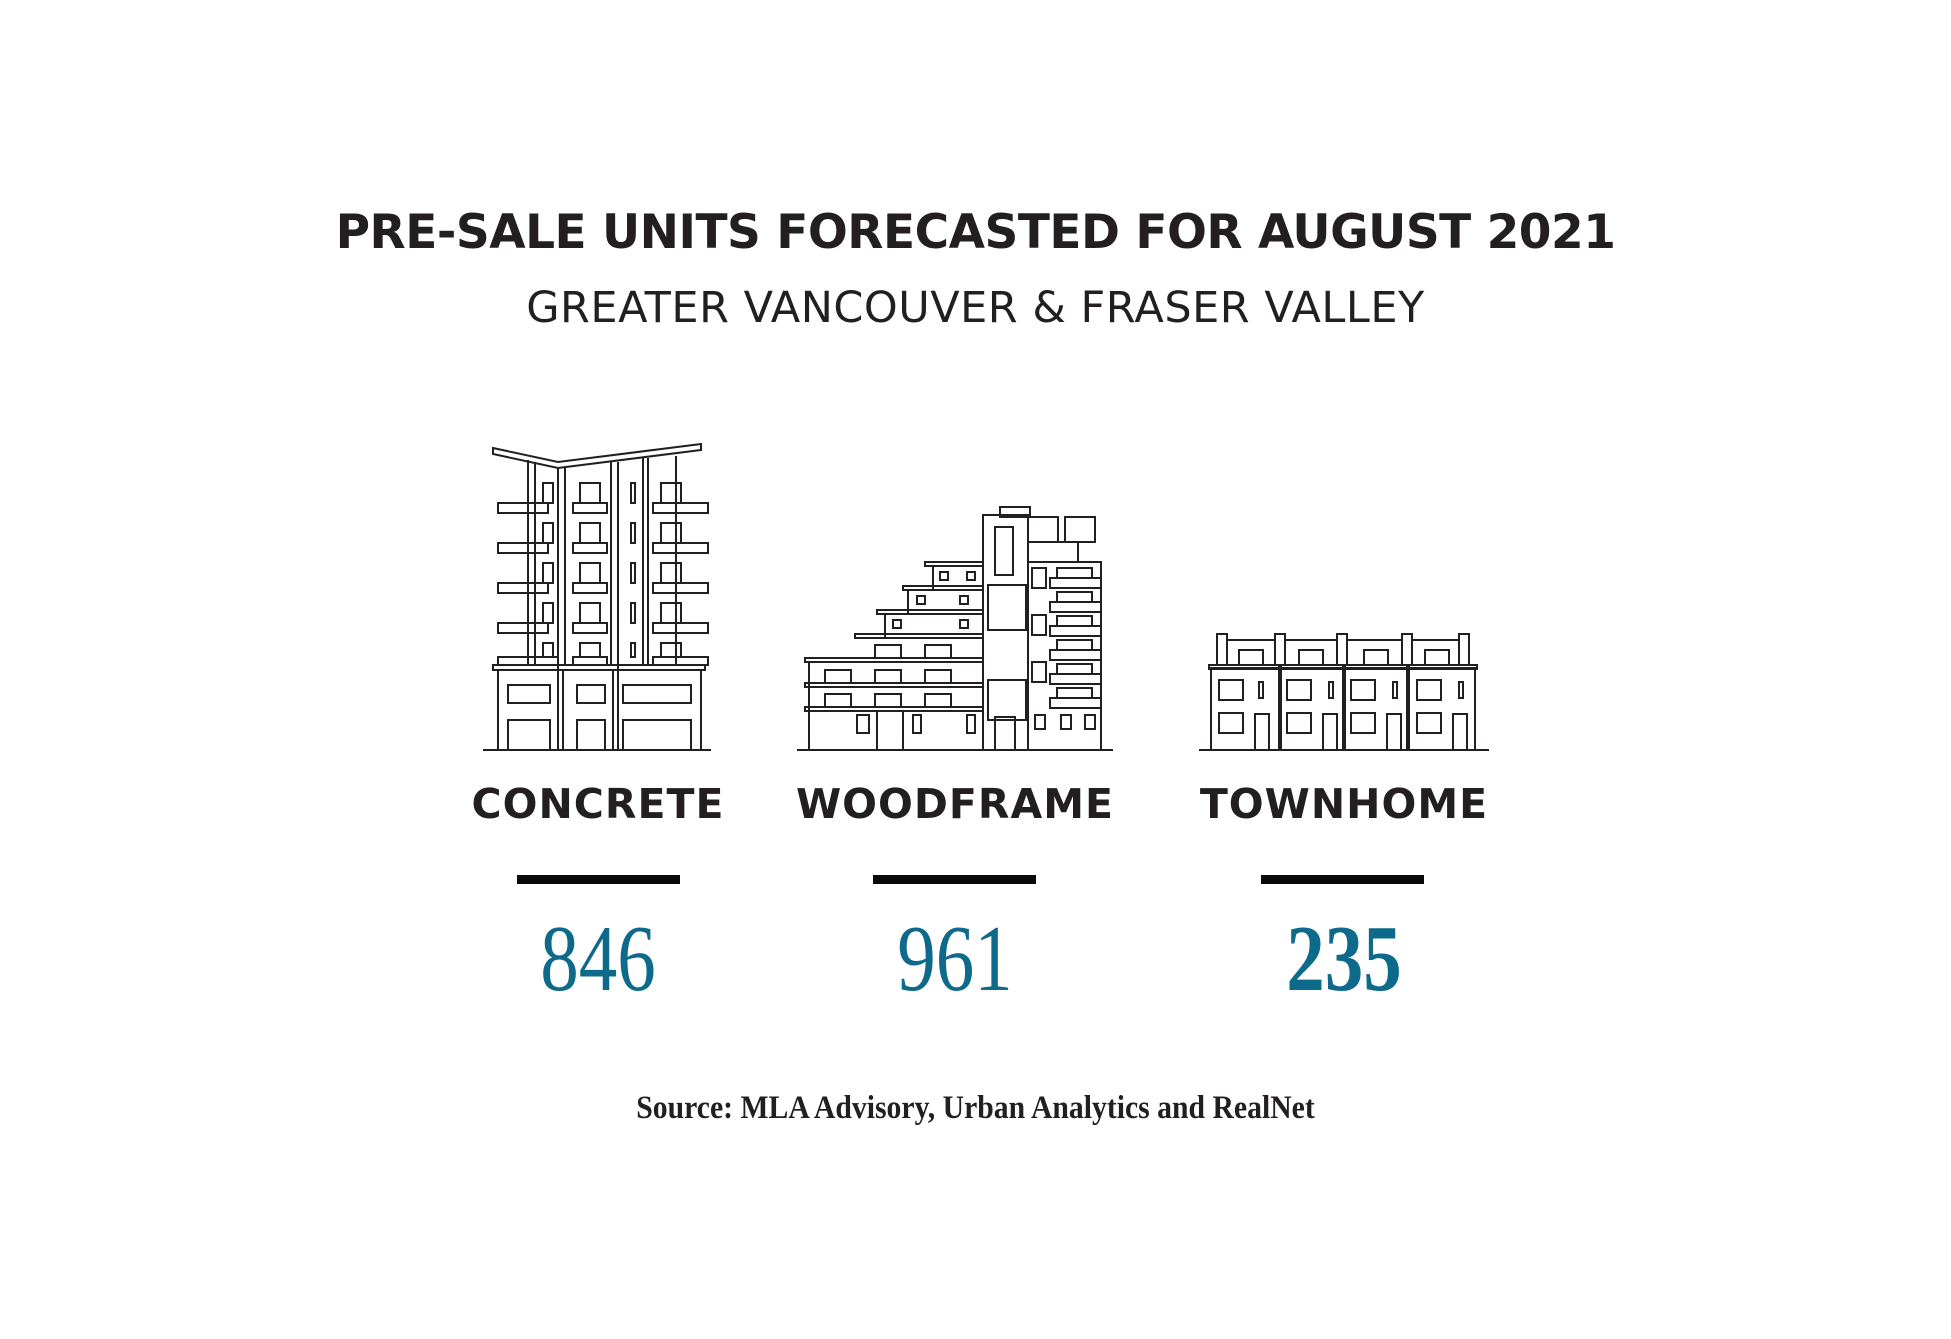  What do you see at coordinates (1344, 690) in the screenshot?
I see `townhome-row-icon` at bounding box center [1344, 690].